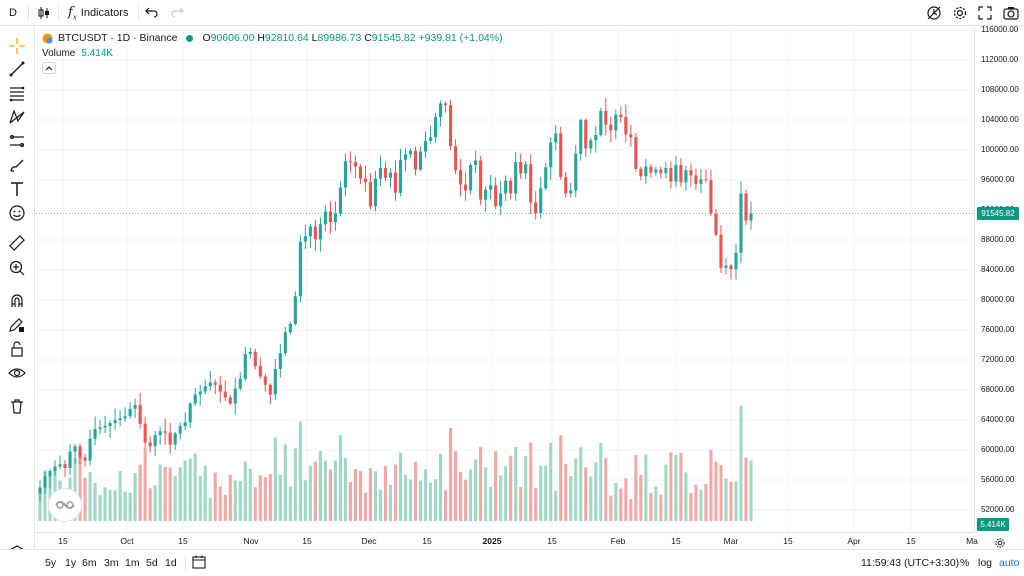 The height and width of the screenshot is (576, 1024). I want to click on collapse-legend-button, so click(49, 68).